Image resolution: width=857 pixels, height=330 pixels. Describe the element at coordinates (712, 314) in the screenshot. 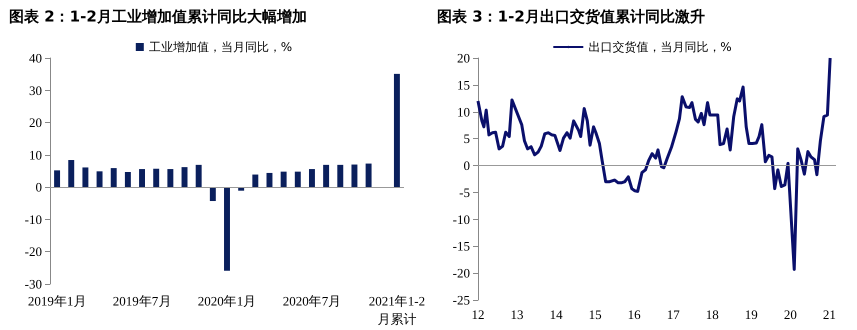

I see `x-tick-label: 18` at that location.